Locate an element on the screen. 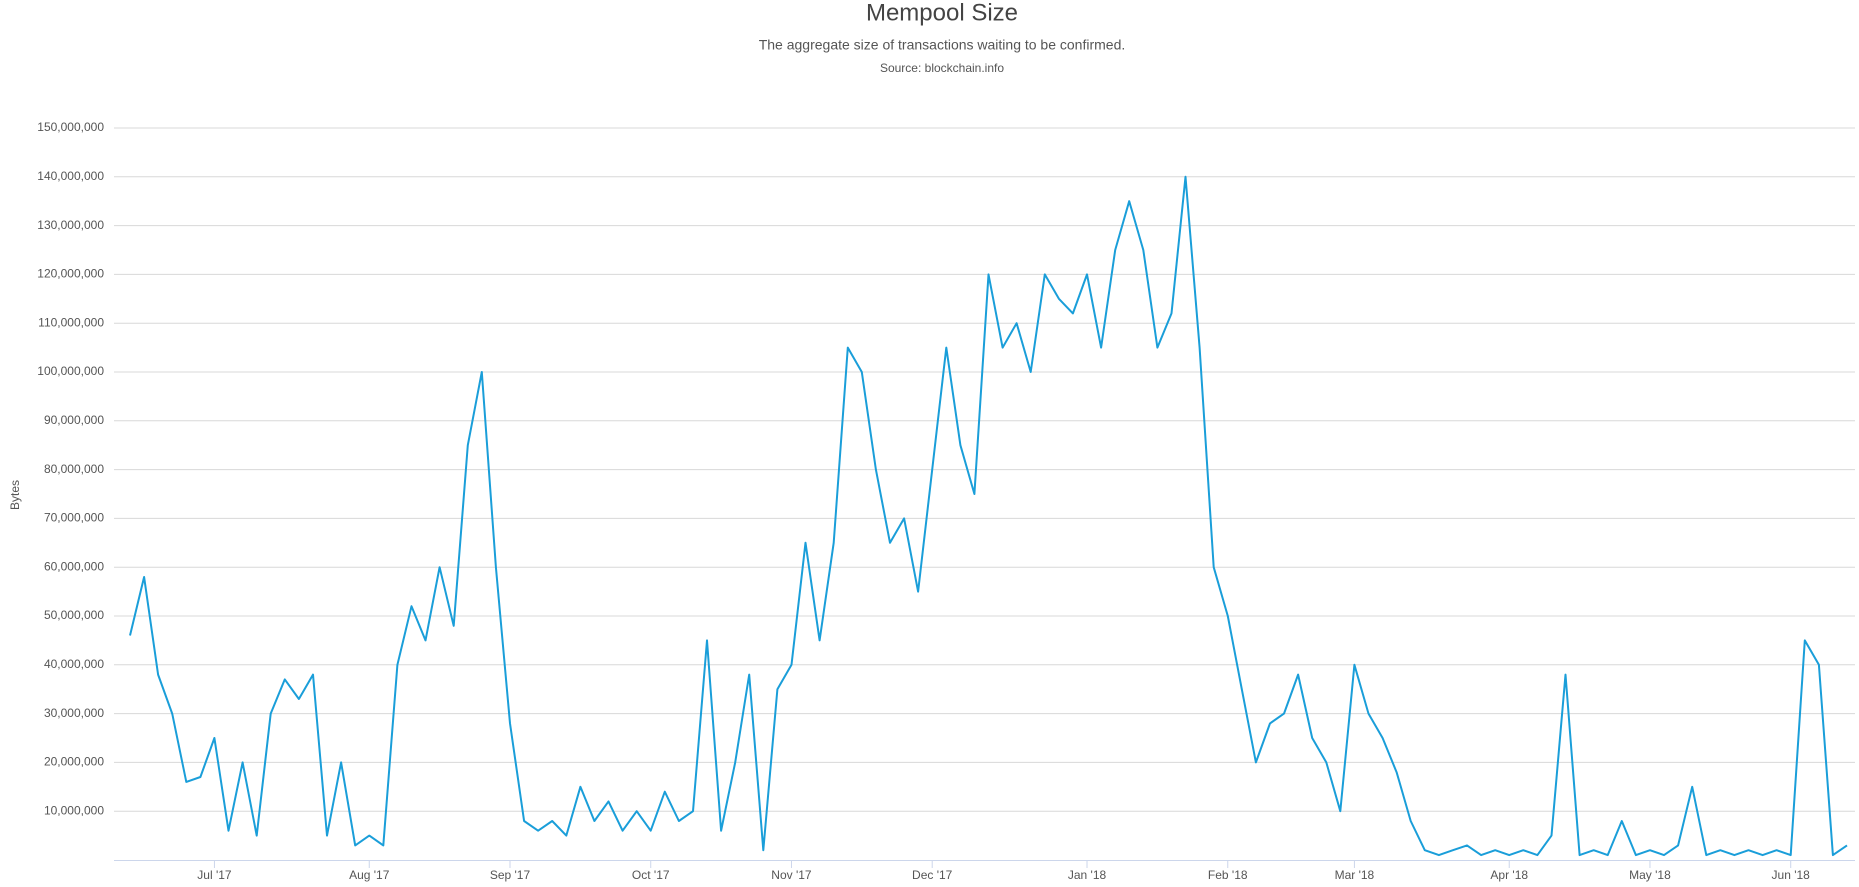 Image resolution: width=1859 pixels, height=887 pixels. y-tick-label: 100,000,000 is located at coordinates (70, 371).